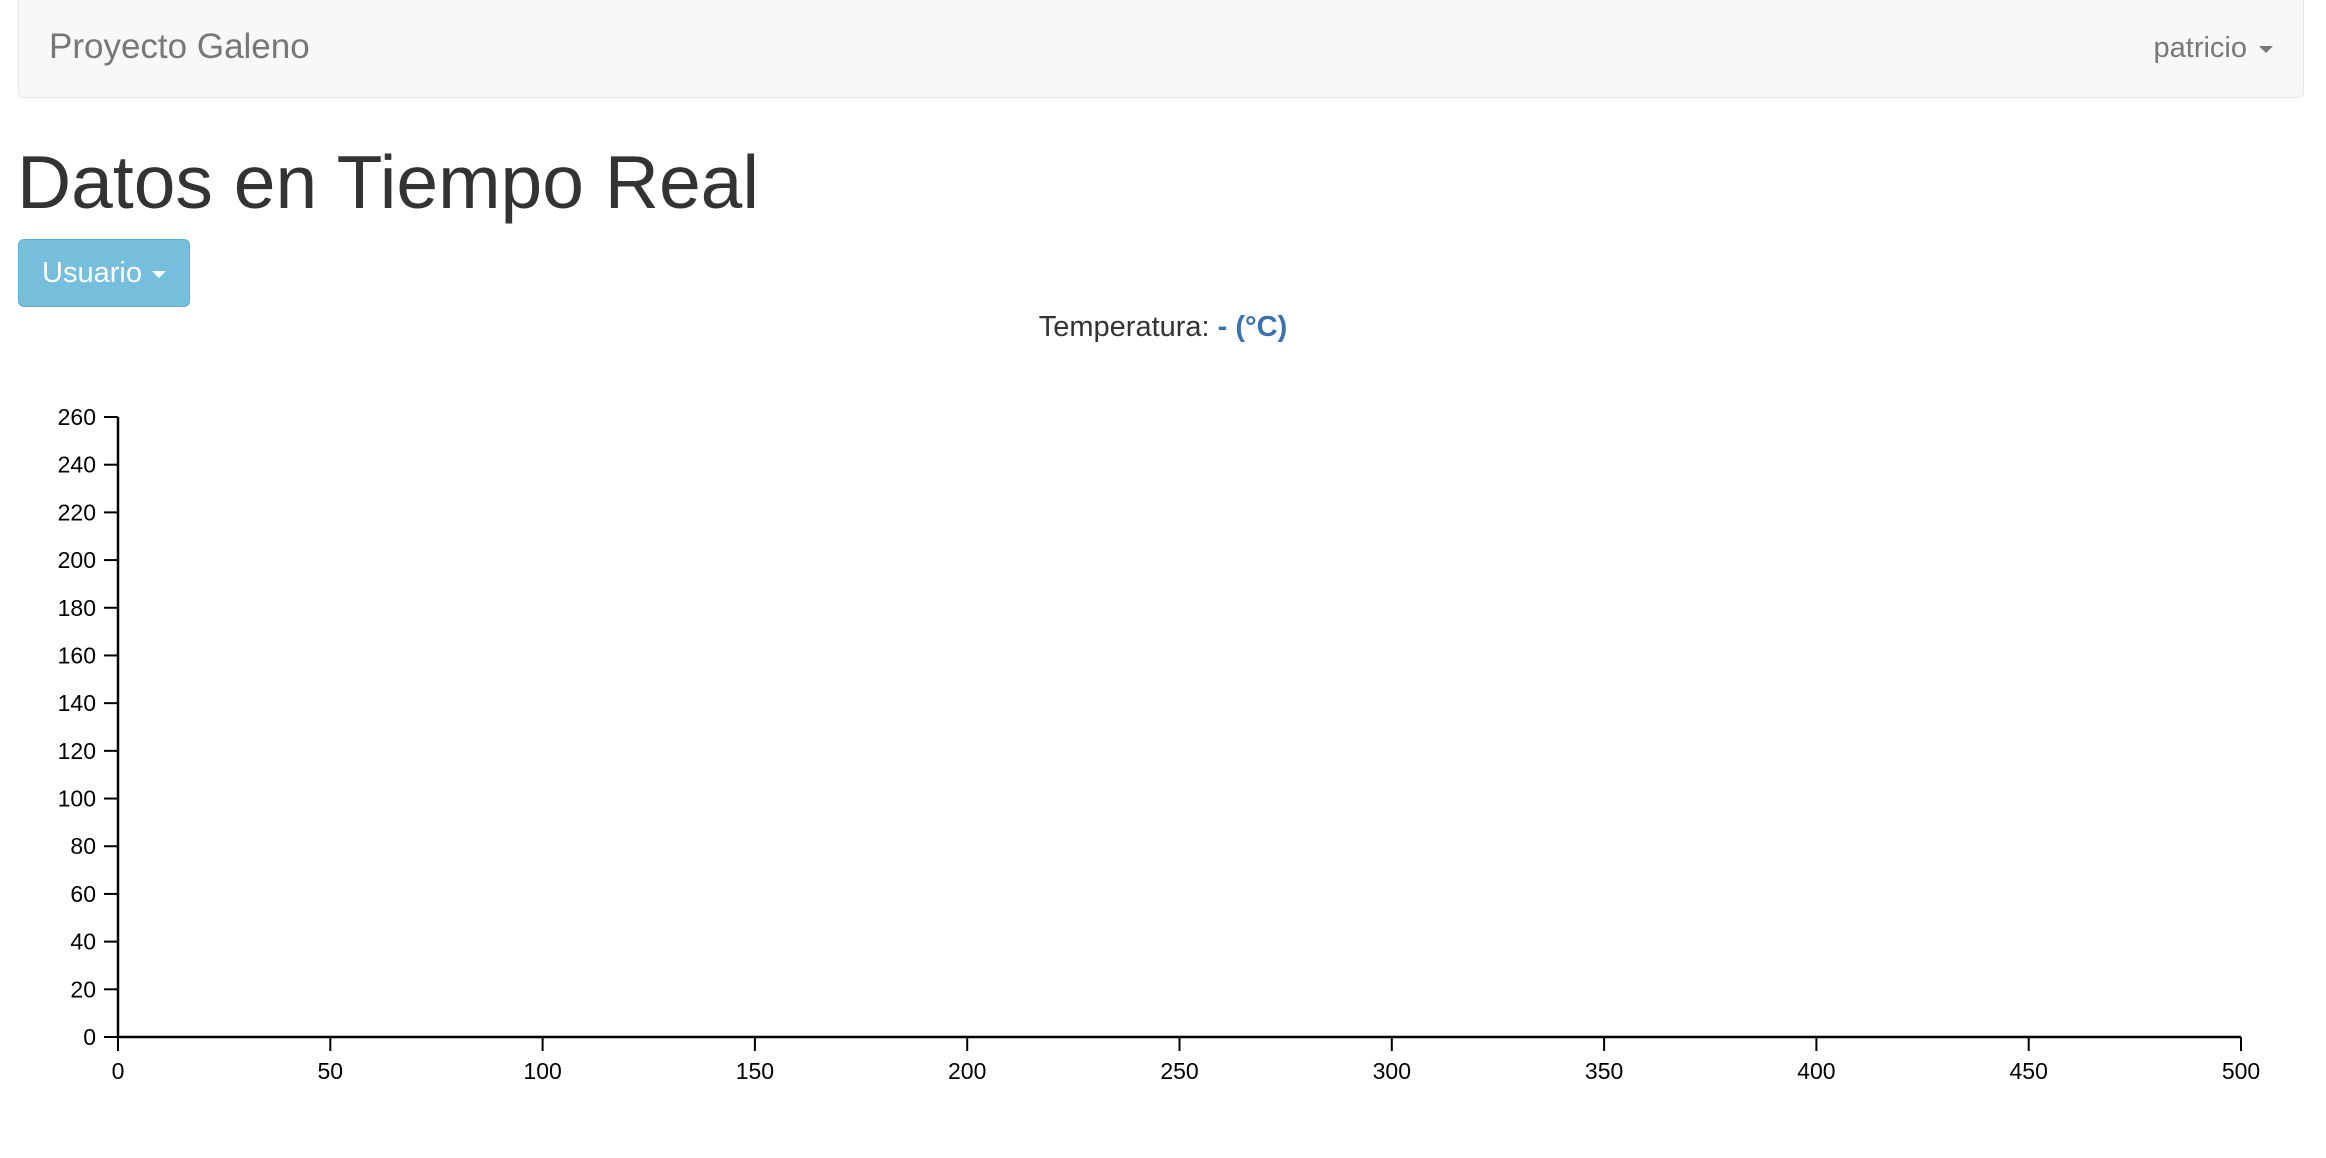 This screenshot has width=2326, height=1158. I want to click on navbar: Proyecto Galeno patricio, so click(1161, 49).